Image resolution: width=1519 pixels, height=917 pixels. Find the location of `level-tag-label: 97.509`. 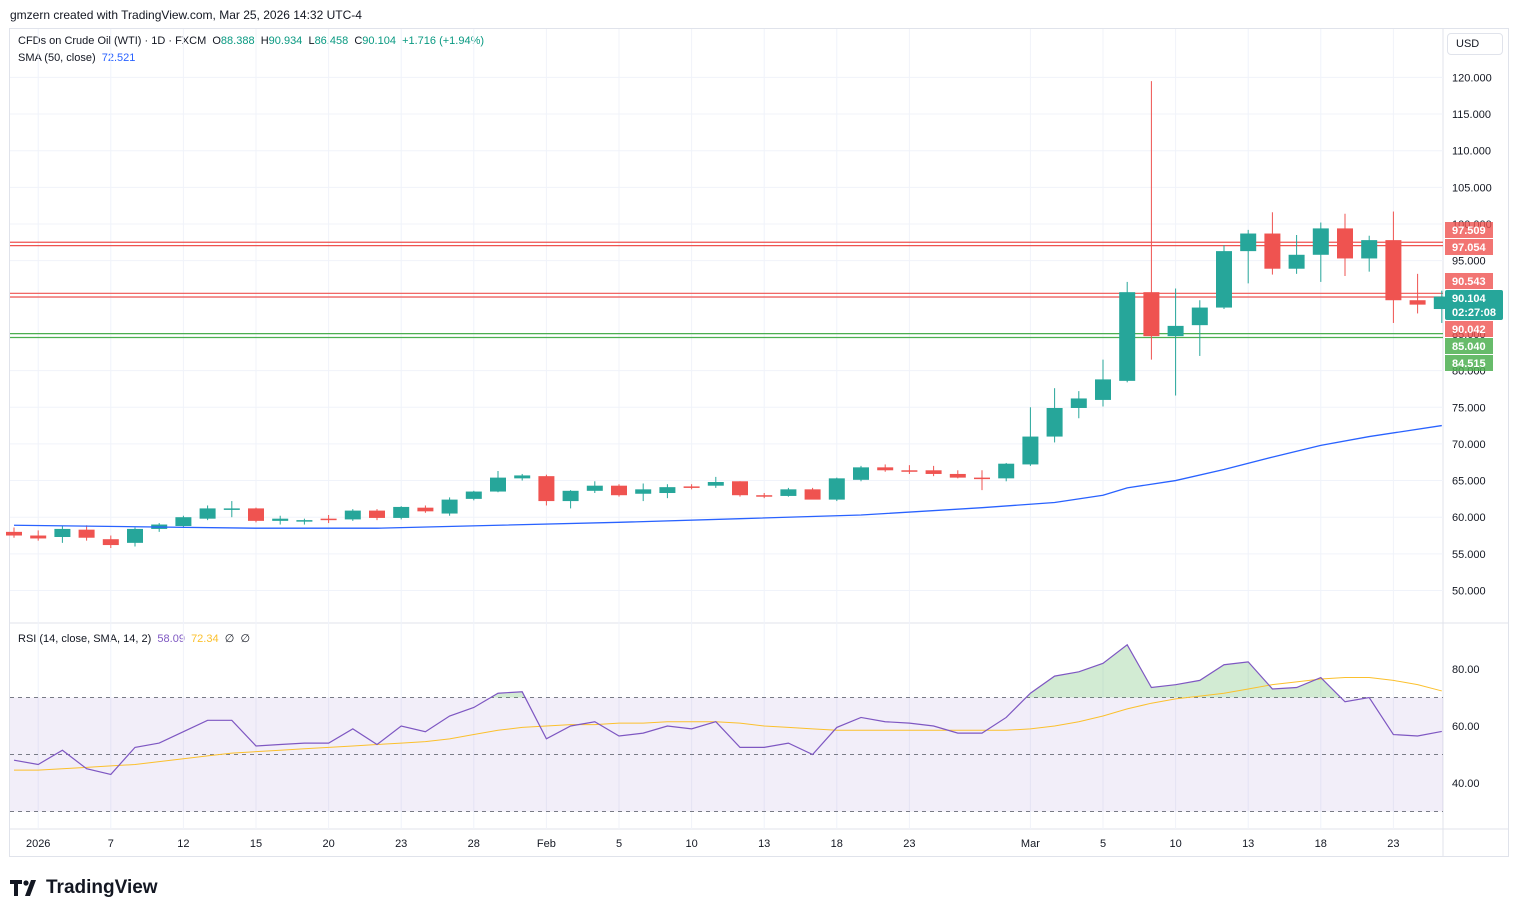

level-tag-label: 97.509 is located at coordinates (1469, 231).